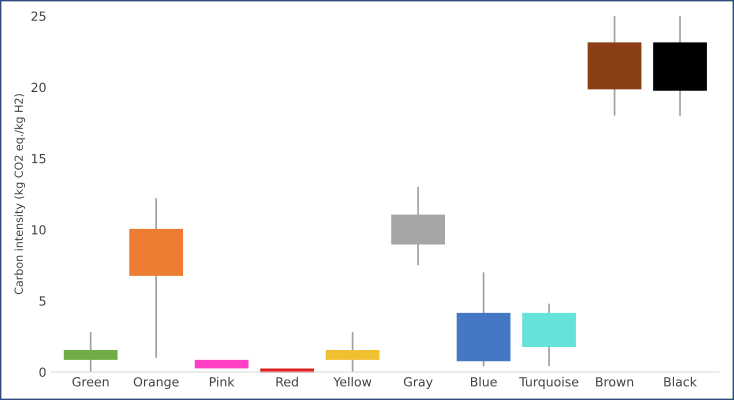 The image size is (734, 400). Describe the element at coordinates (90, 382) in the screenshot. I see `x-tick-label: Green` at that location.